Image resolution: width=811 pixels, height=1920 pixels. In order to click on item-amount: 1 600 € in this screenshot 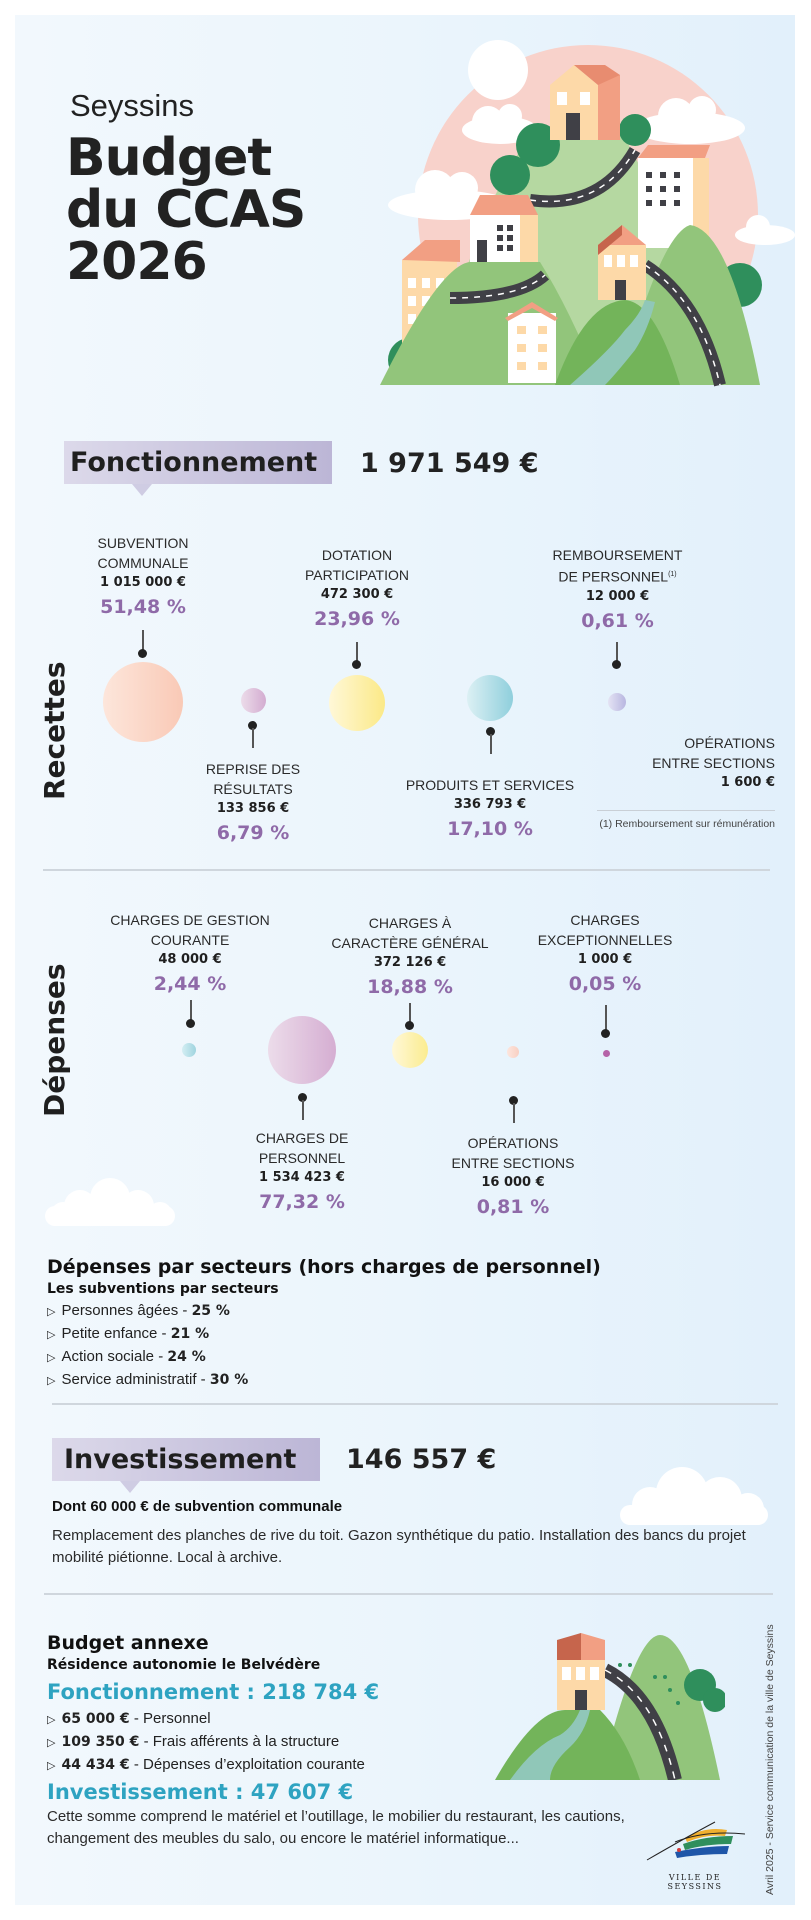, I will do `click(747, 782)`.